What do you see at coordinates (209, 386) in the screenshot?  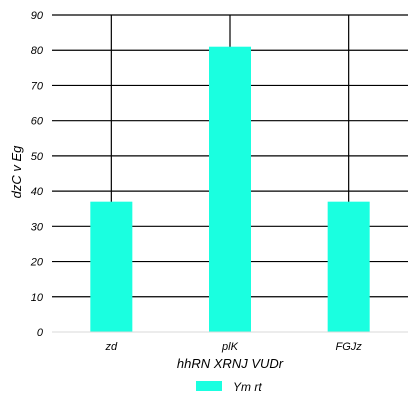 I see `legend-swatch` at bounding box center [209, 386].